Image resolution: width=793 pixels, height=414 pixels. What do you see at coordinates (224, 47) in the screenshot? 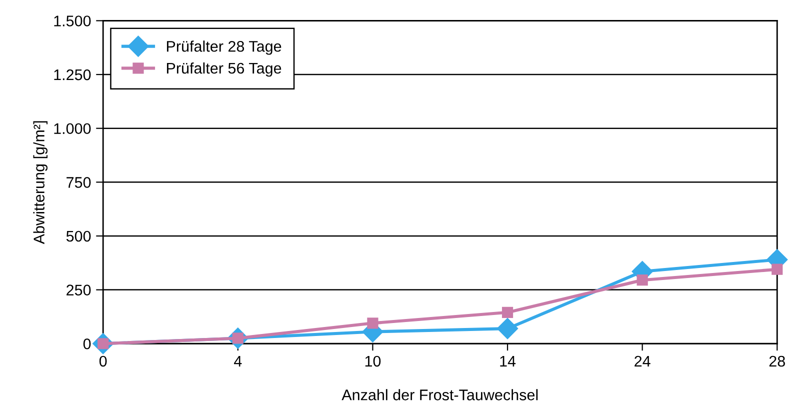
I see `legend-label: Prüfalter 28 Tage` at bounding box center [224, 47].